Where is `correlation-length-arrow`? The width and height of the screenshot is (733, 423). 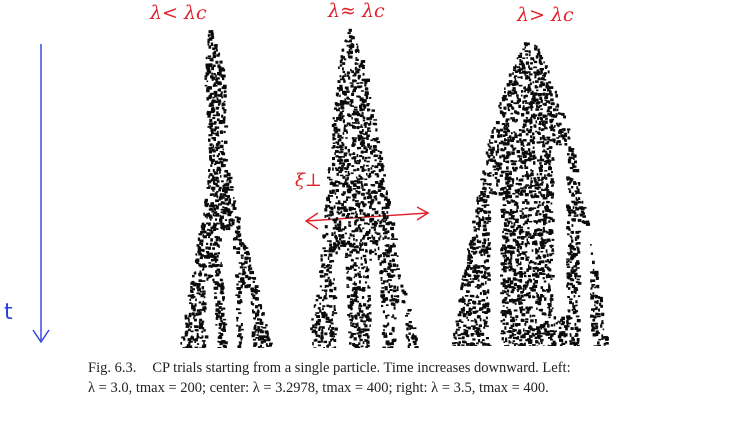
correlation-length-arrow is located at coordinates (367, 218).